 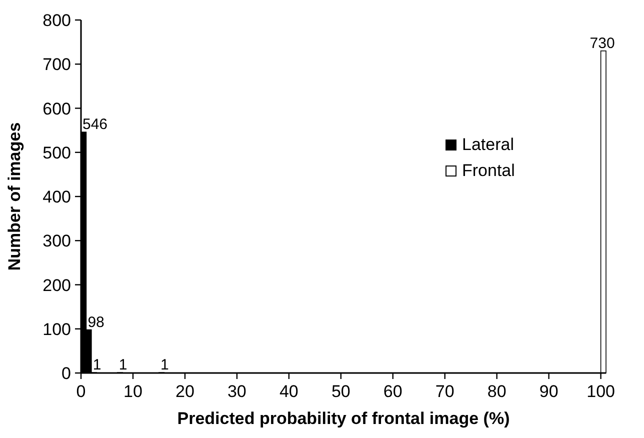 What do you see at coordinates (548, 391) in the screenshot?
I see `x-tick-label: 90` at bounding box center [548, 391].